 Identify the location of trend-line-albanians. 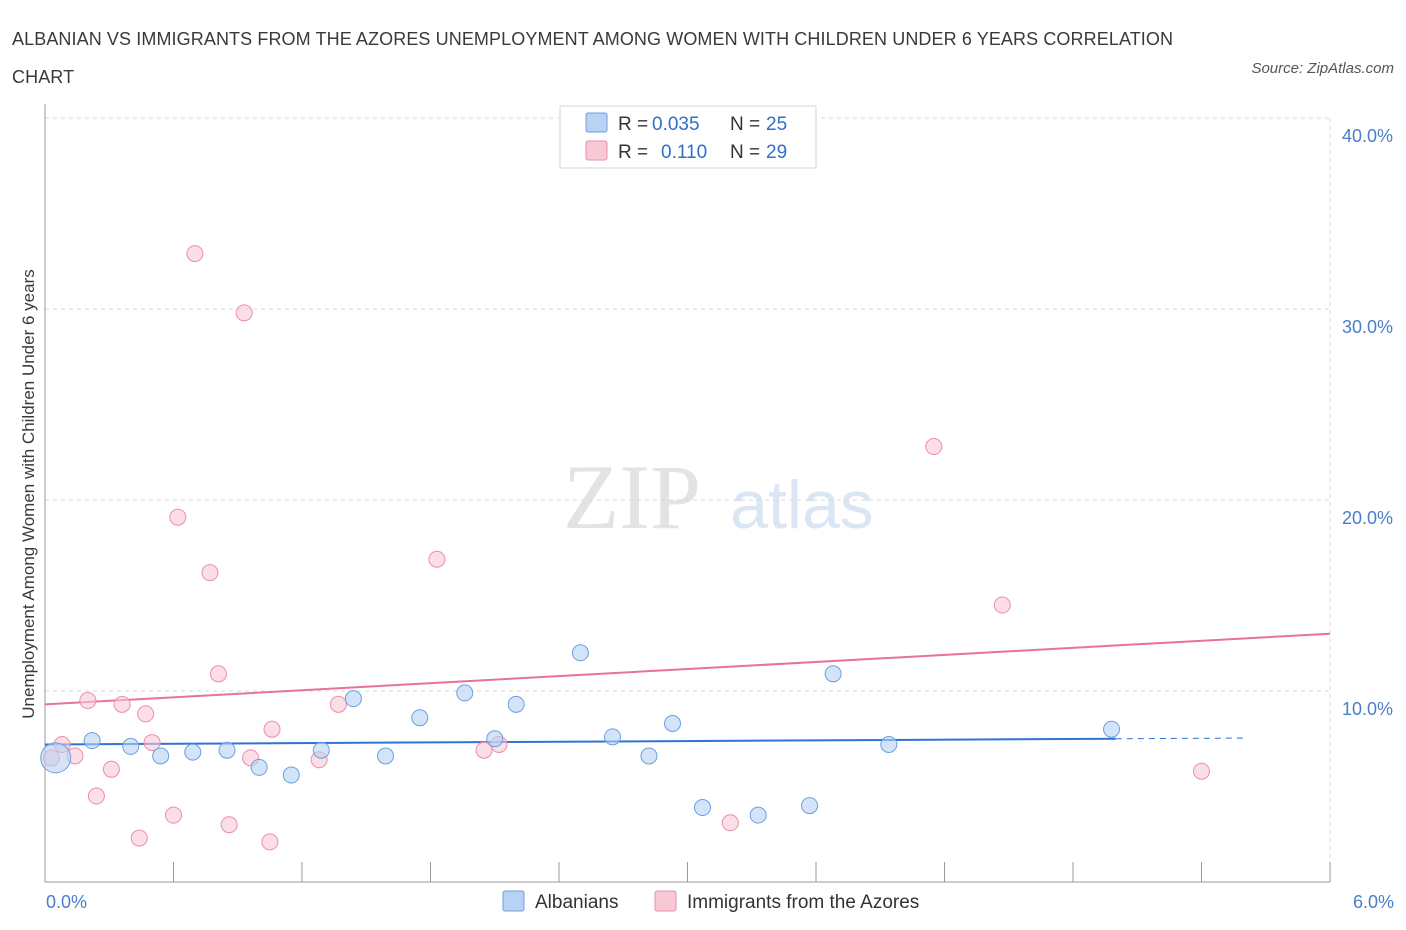
(580, 741).